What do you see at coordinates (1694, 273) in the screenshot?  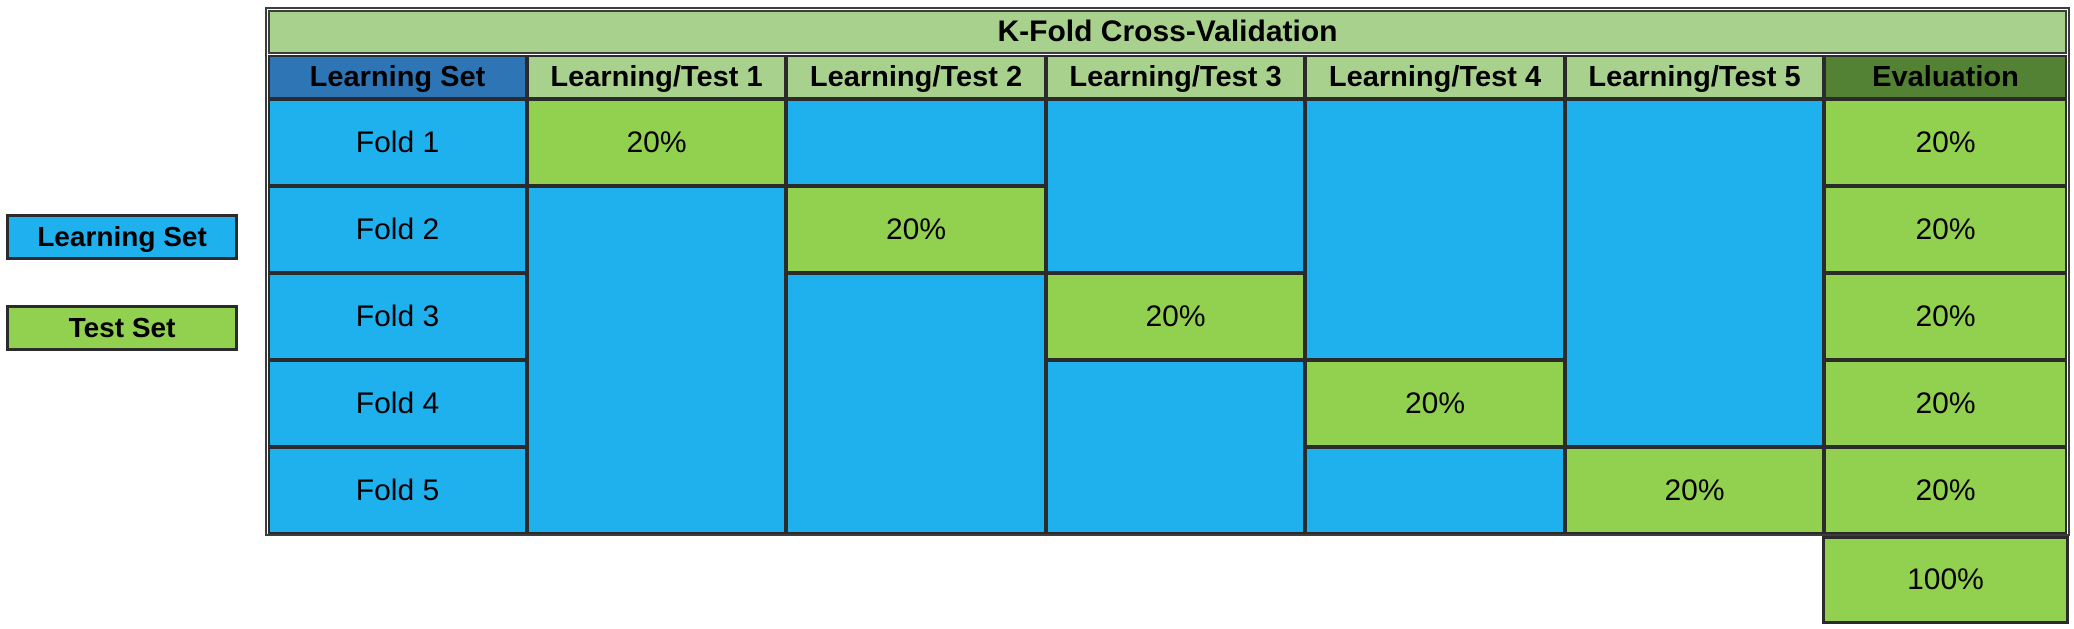 I see `learning-block-col-5-top` at bounding box center [1694, 273].